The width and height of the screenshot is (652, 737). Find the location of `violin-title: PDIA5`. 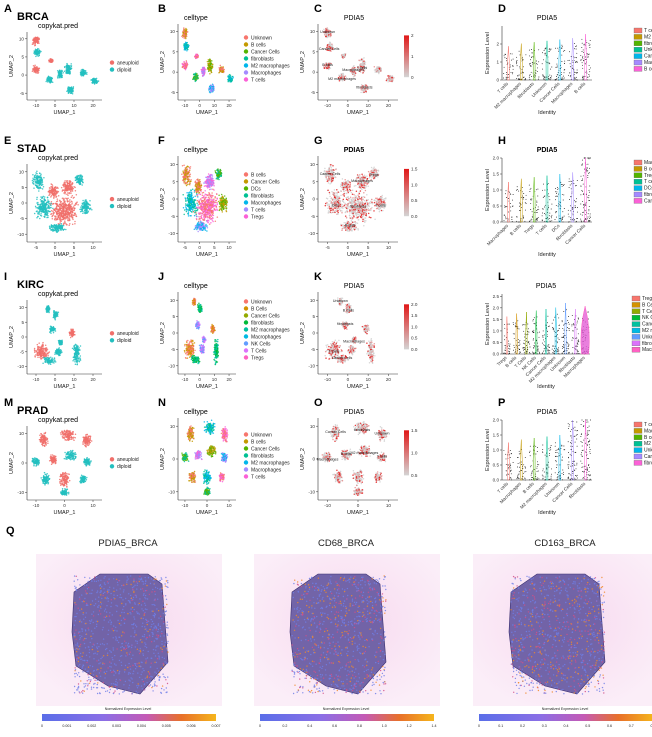

violin-title: PDIA5 is located at coordinates (547, 18).